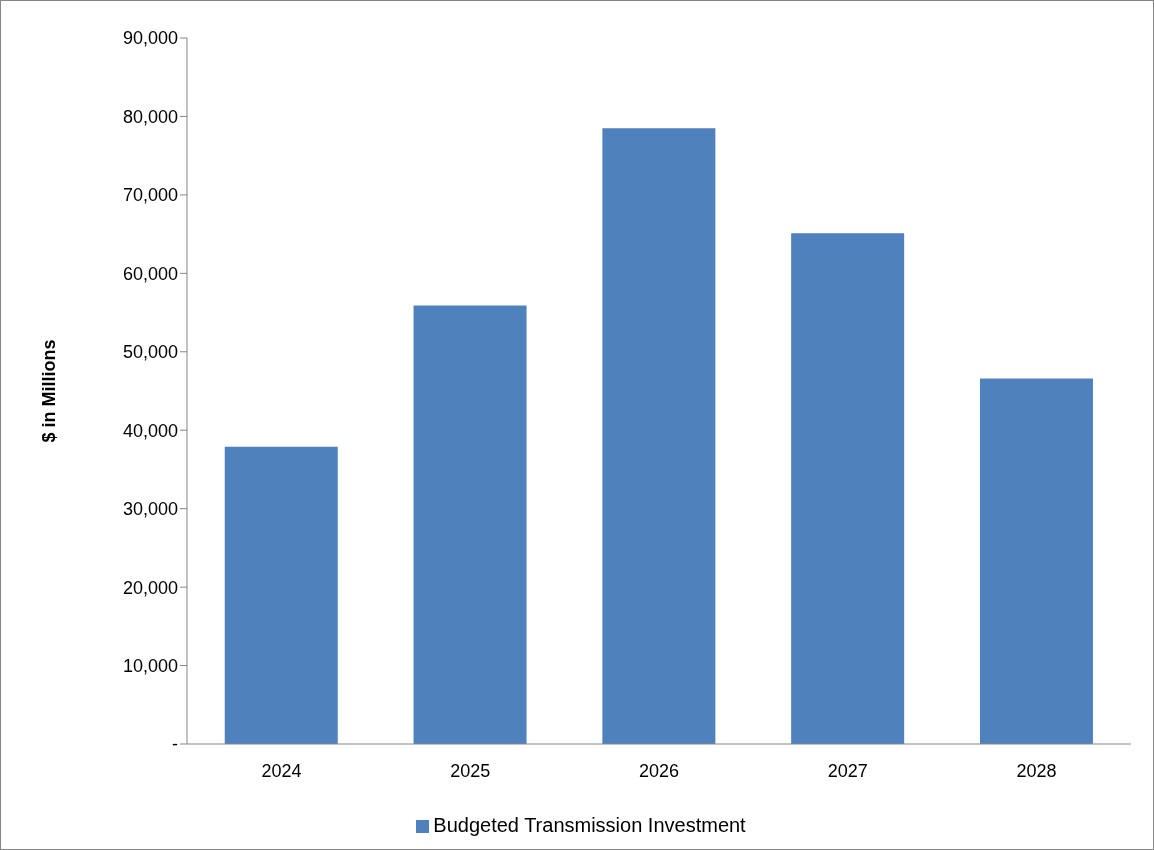 This screenshot has height=850, width=1154. Describe the element at coordinates (49, 391) in the screenshot. I see `y-axis-title: $ in Millions` at that location.